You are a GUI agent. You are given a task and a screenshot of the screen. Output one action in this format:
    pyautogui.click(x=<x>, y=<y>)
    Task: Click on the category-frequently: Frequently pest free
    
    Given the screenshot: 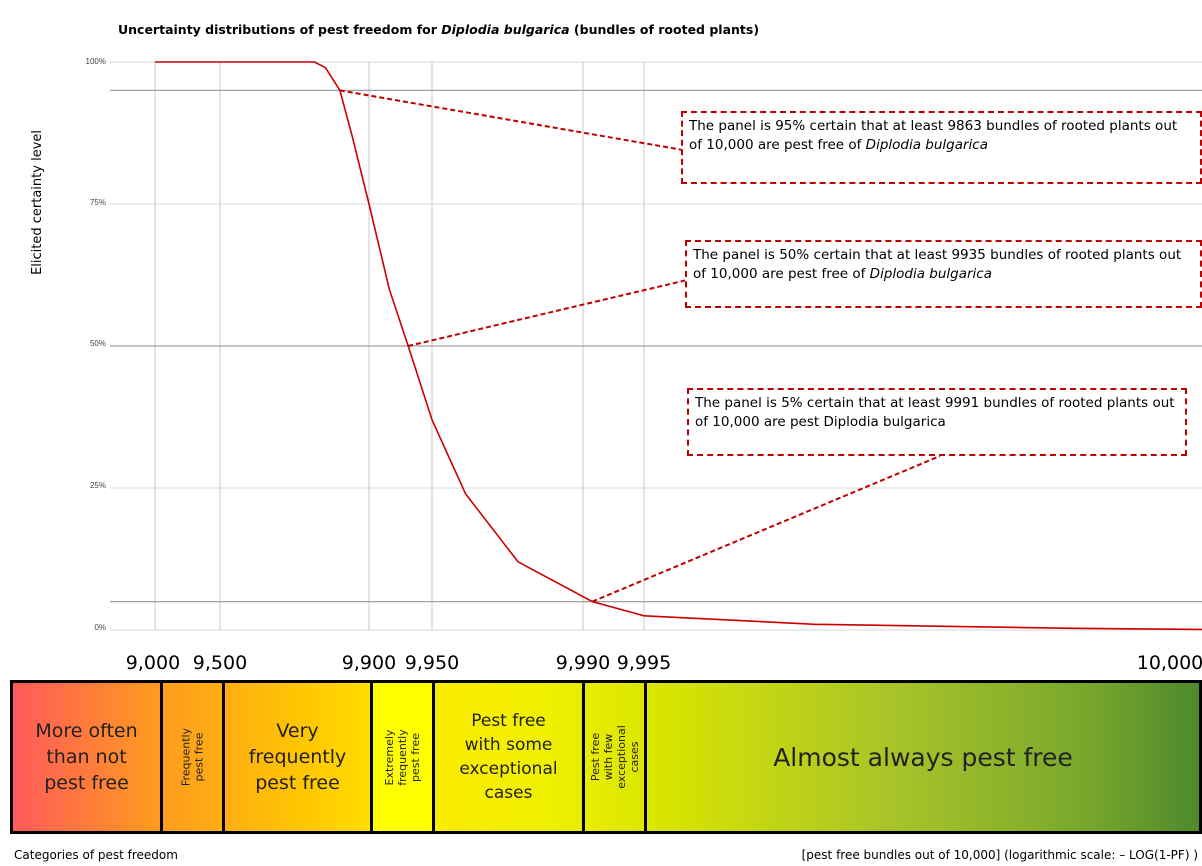 What is the action you would take?
    pyautogui.click(x=194, y=757)
    